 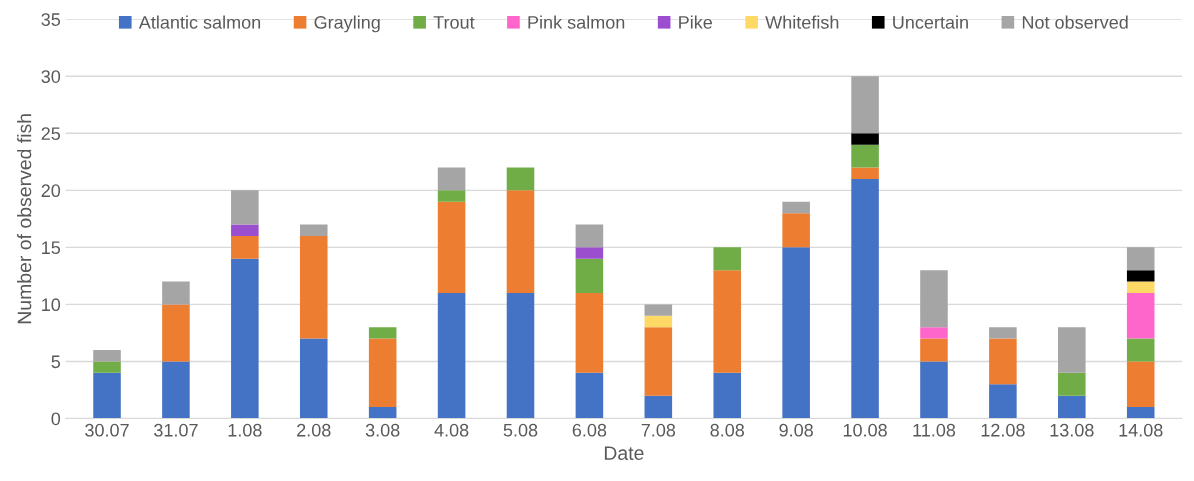 I want to click on y-tick-label: 10, so click(x=51, y=305).